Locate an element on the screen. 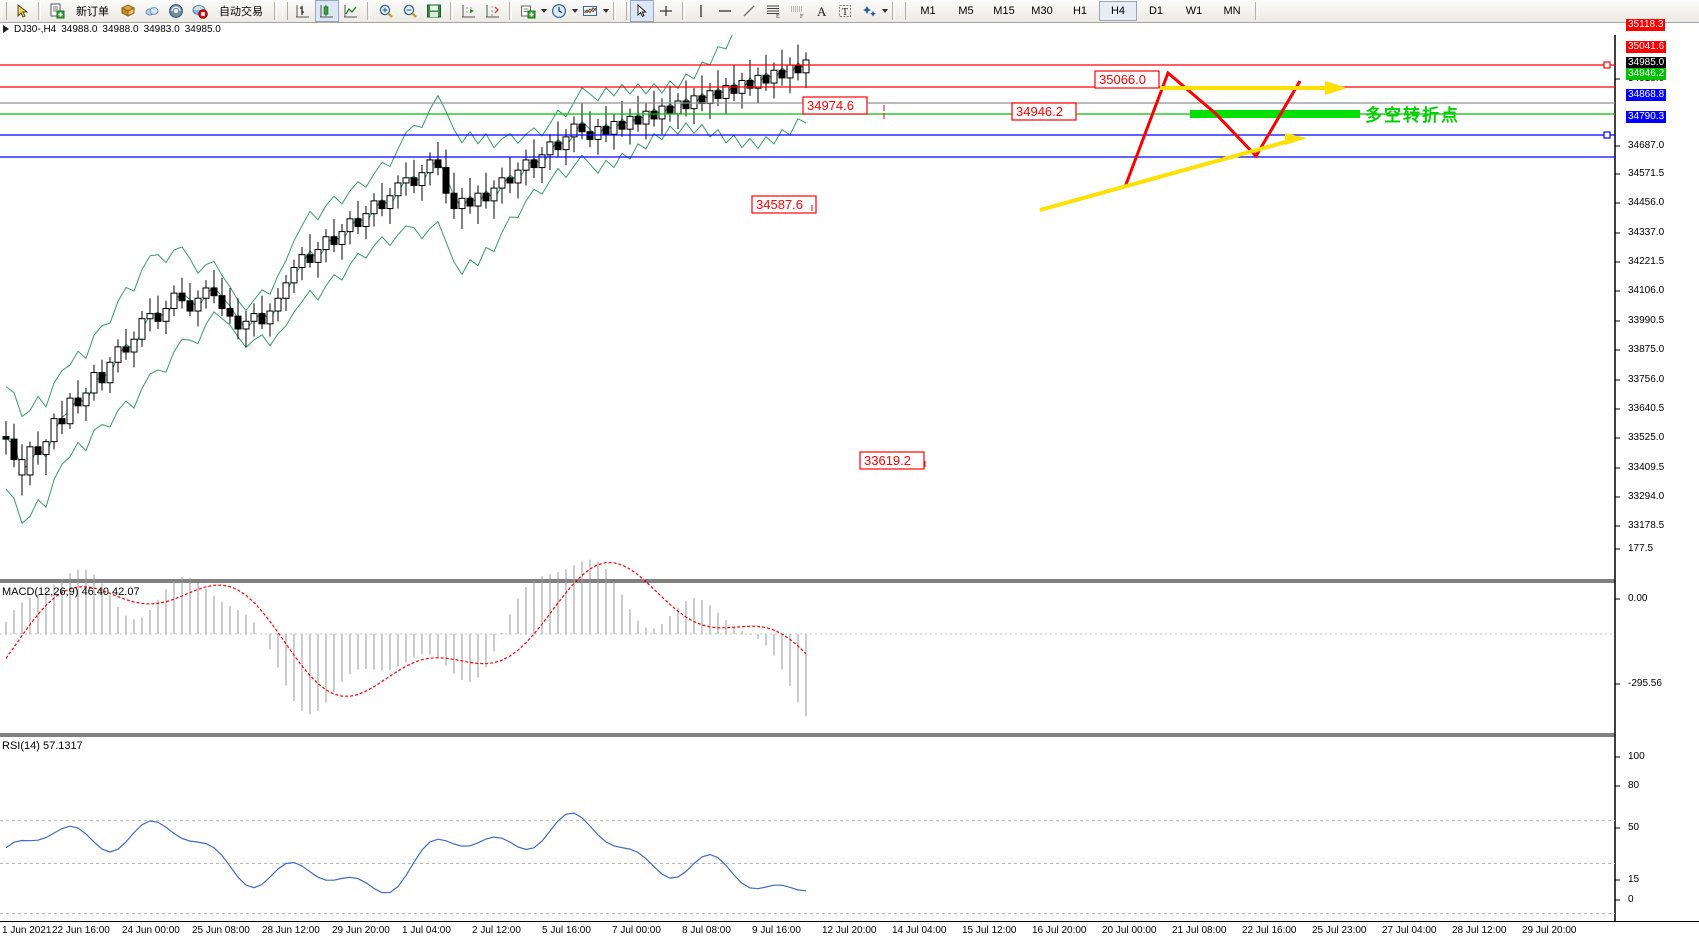 The width and height of the screenshot is (1699, 943). new-order-icon is located at coordinates (57, 11).